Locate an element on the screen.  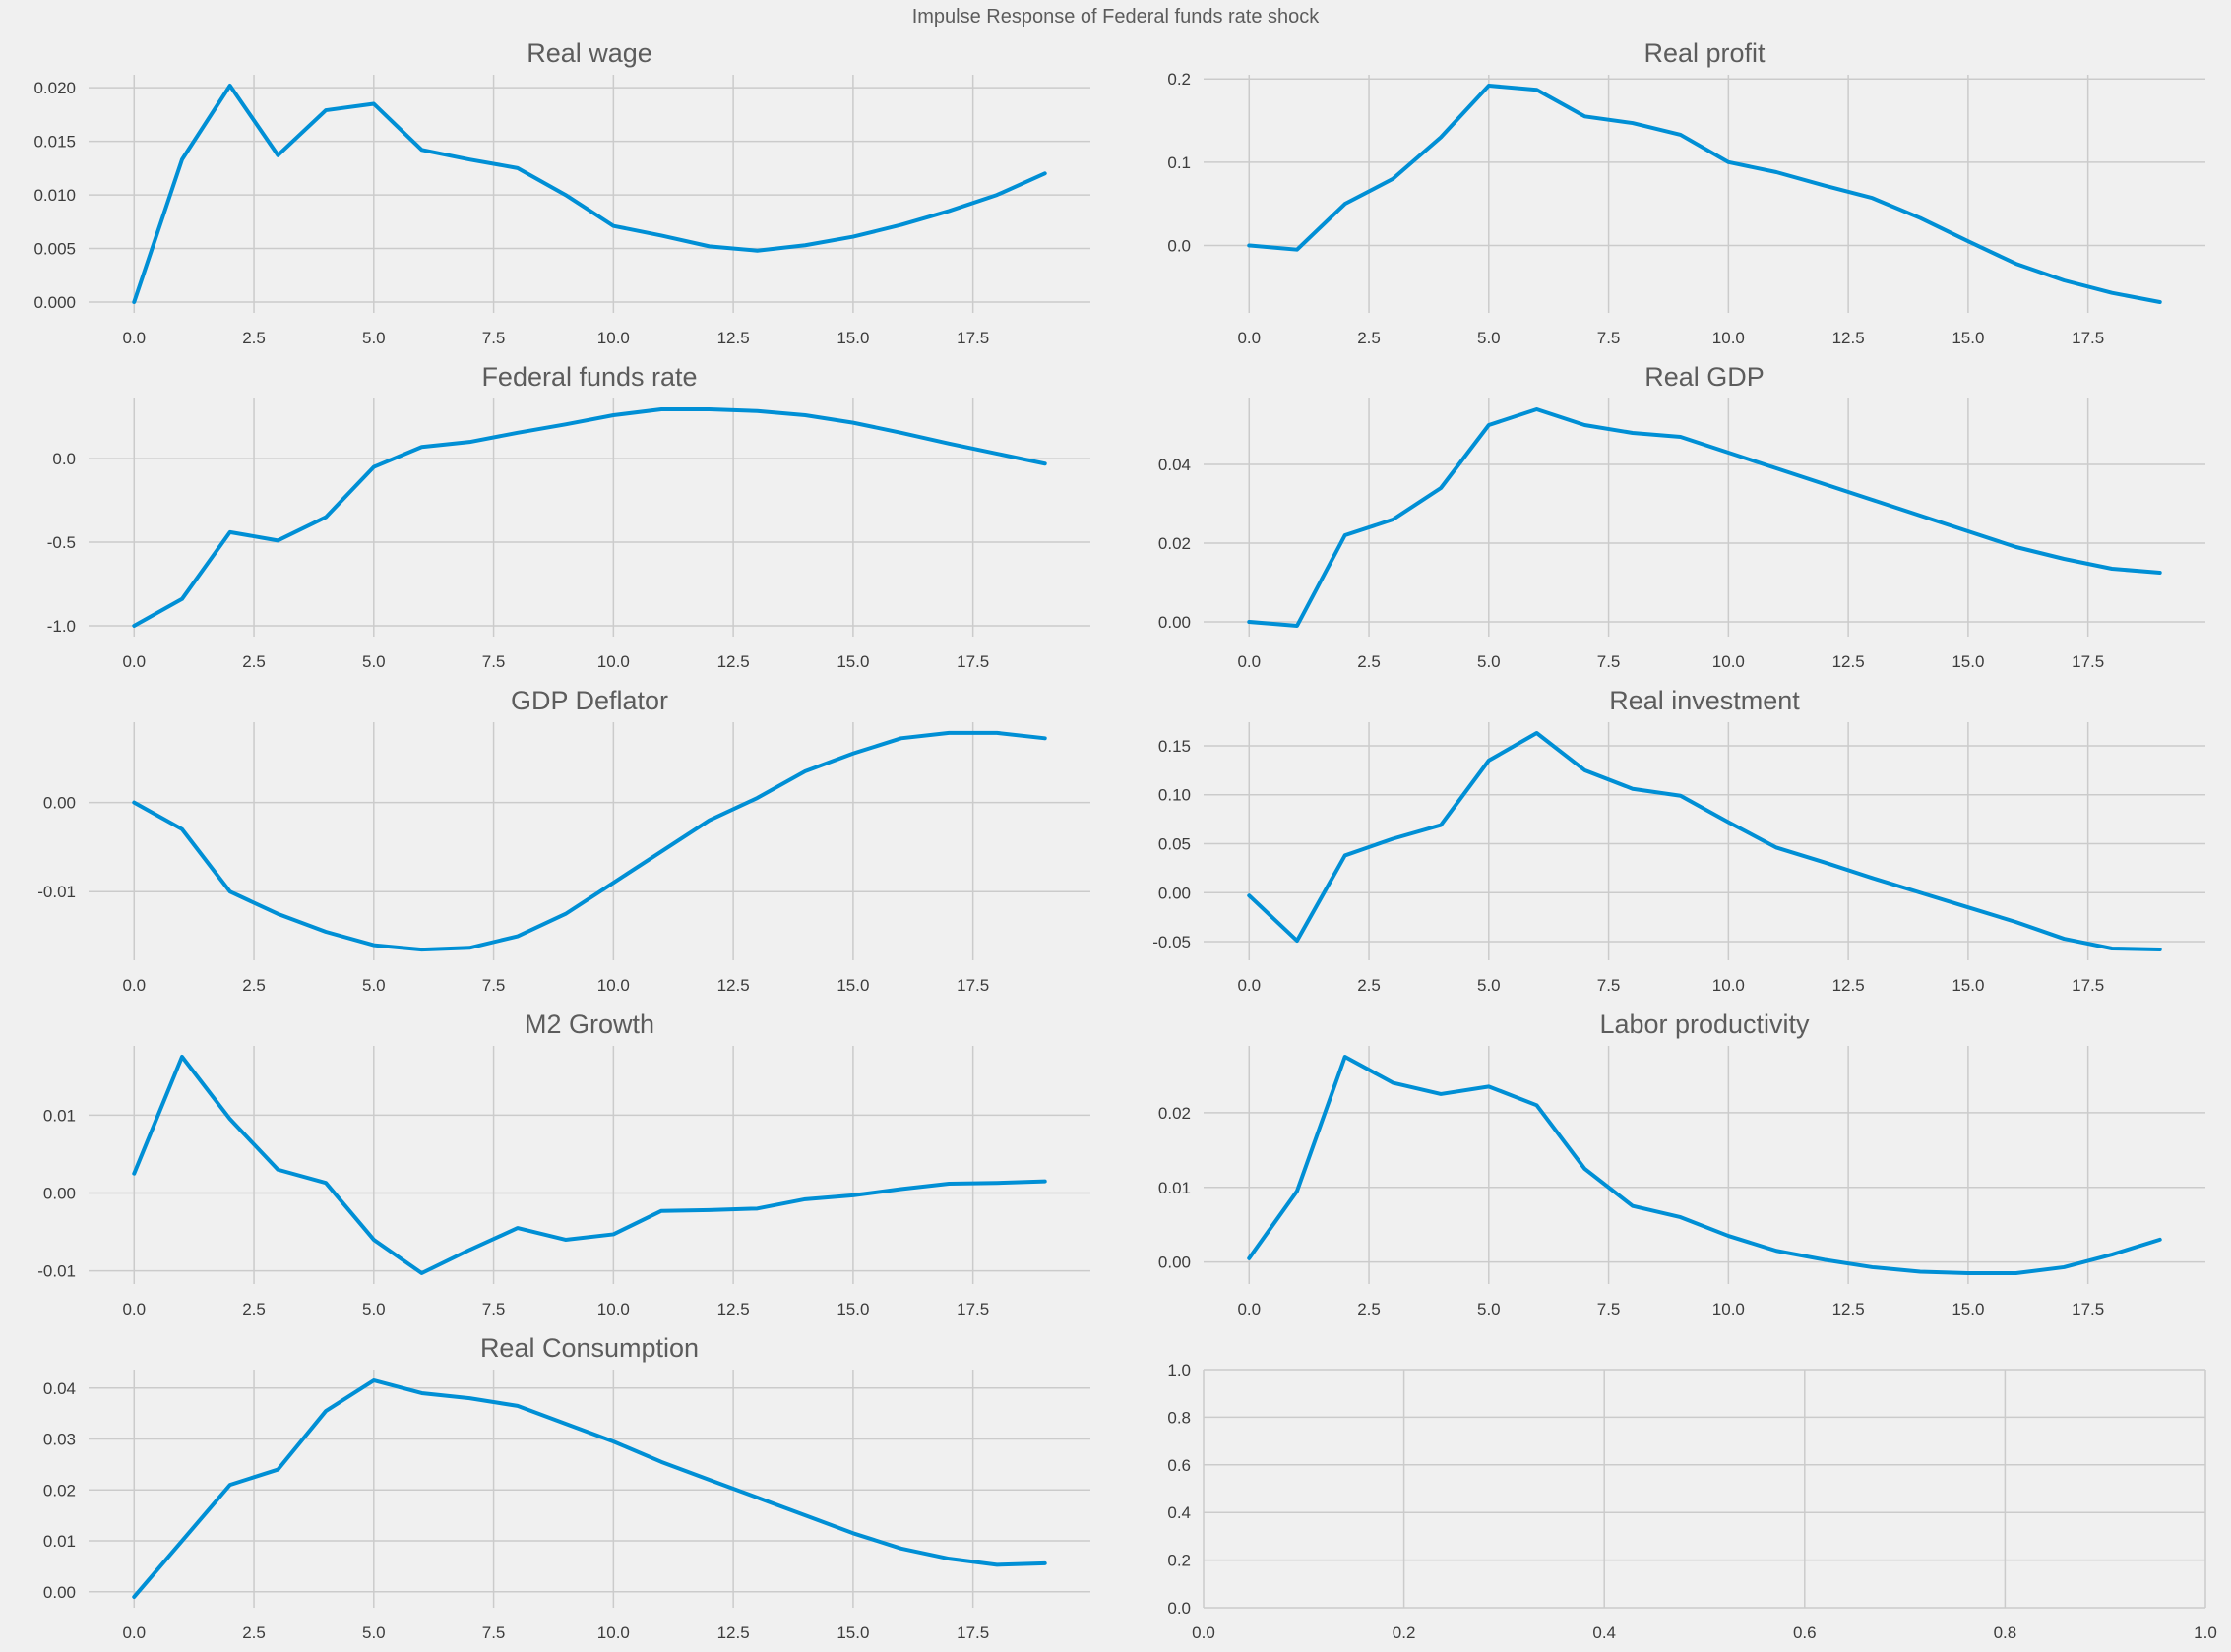
y-tick-label: 0.8 is located at coordinates (1179, 1417).